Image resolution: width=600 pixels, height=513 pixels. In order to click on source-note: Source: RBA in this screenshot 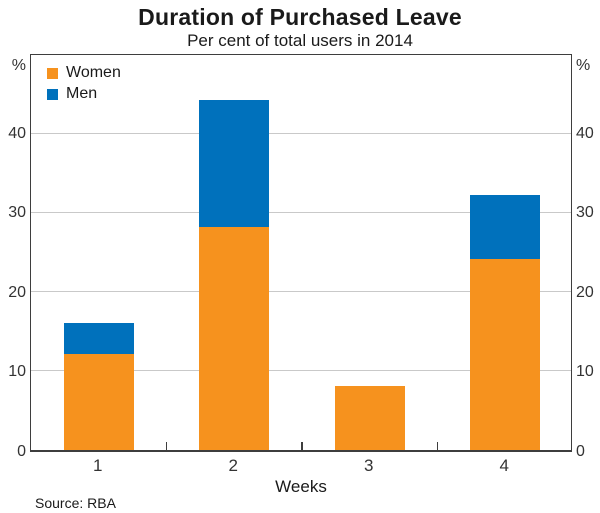, I will do `click(75, 503)`.